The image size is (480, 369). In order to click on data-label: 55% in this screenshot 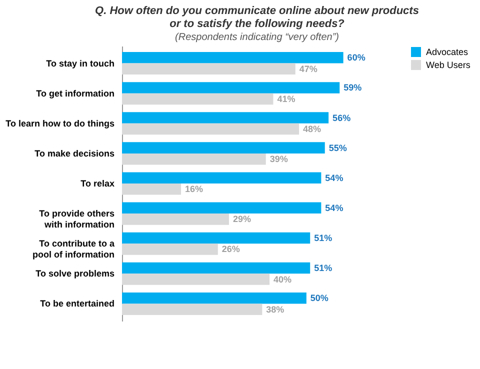, I will do `click(337, 147)`.